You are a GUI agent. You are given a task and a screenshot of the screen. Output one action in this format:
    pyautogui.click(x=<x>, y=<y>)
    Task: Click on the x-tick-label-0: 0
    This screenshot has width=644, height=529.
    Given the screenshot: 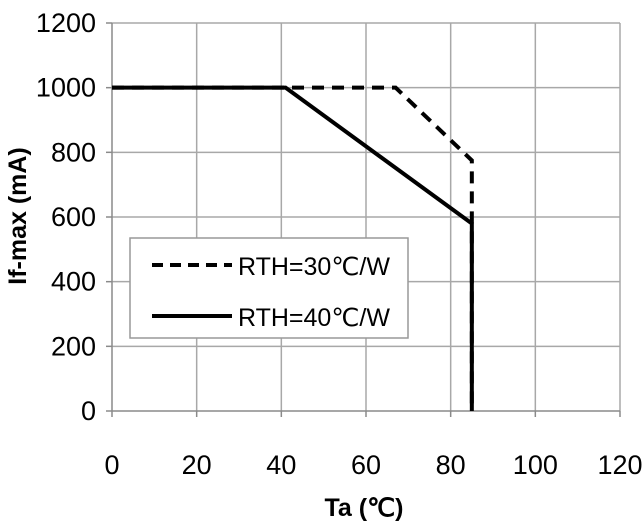 What is the action you would take?
    pyautogui.click(x=111, y=465)
    